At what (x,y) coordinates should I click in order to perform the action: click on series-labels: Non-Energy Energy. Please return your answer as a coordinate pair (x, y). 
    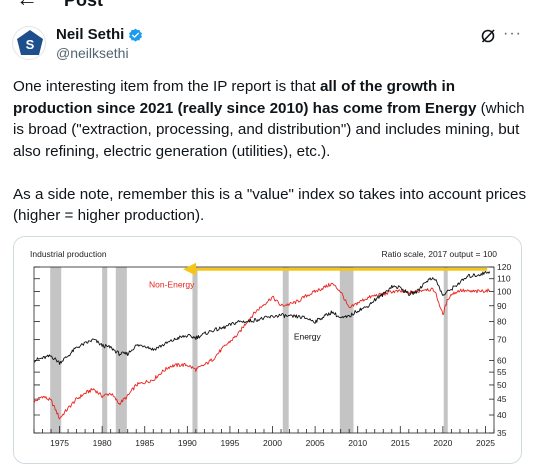
    Looking at the image, I should click on (235, 311).